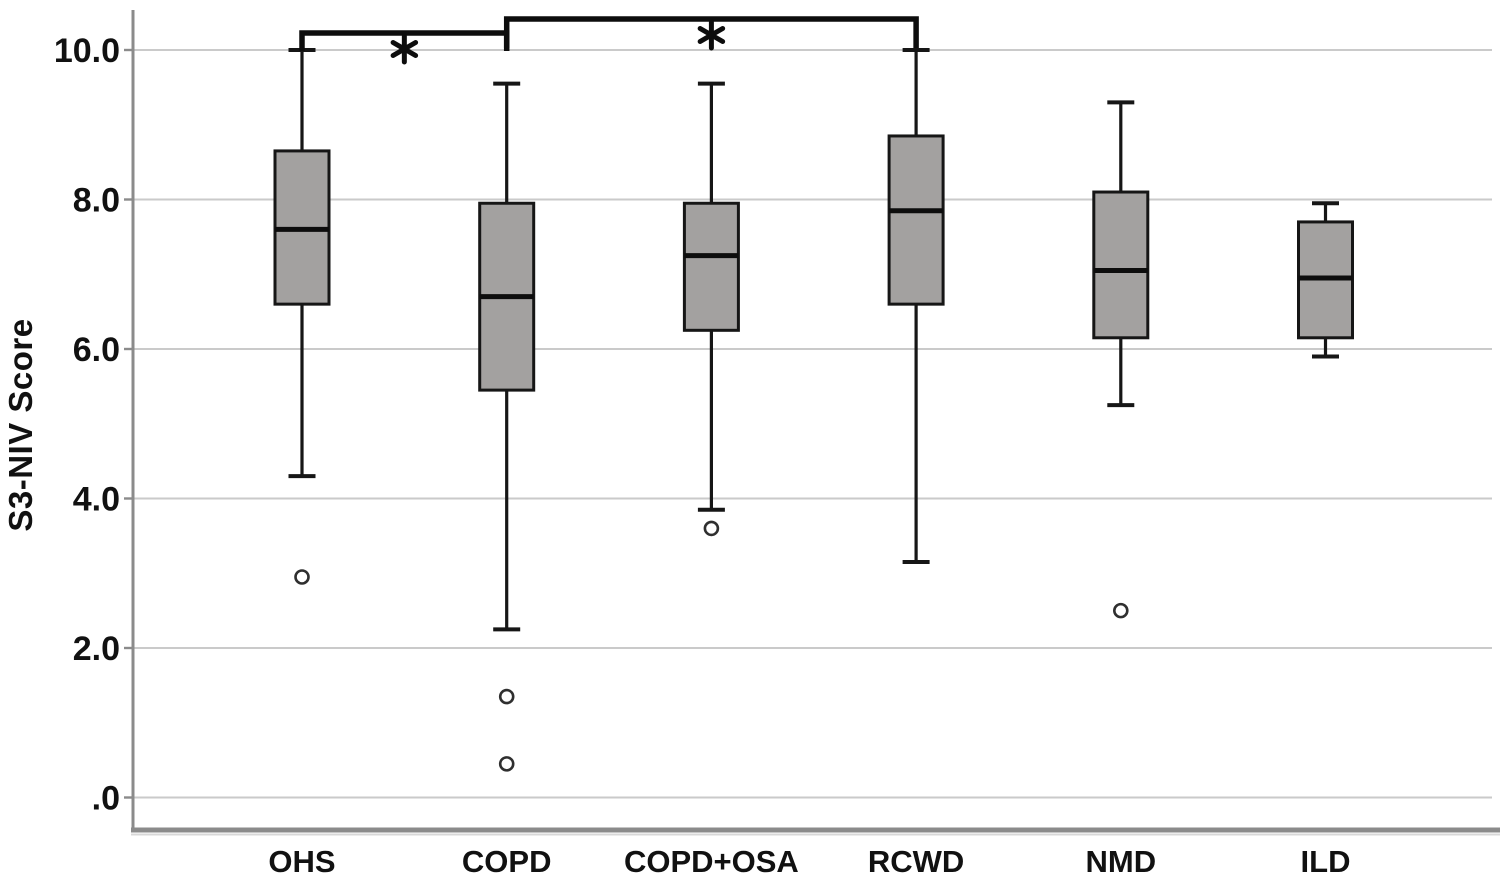 The height and width of the screenshot is (889, 1508). Describe the element at coordinates (1121, 359) in the screenshot. I see `boxplot-NMD` at that location.